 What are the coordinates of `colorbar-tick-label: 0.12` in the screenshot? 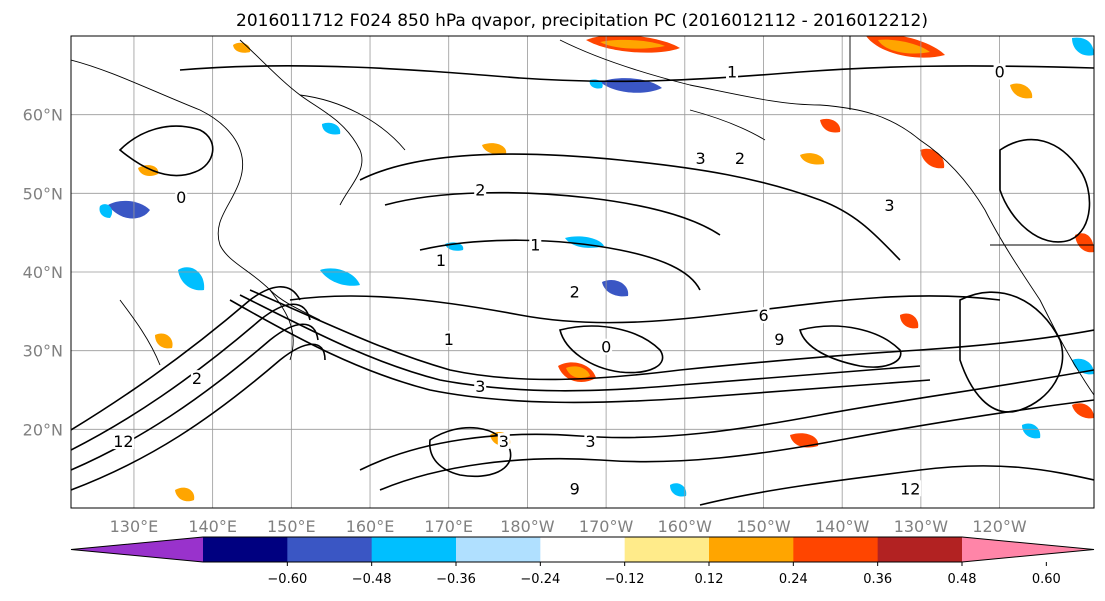 It's located at (709, 579).